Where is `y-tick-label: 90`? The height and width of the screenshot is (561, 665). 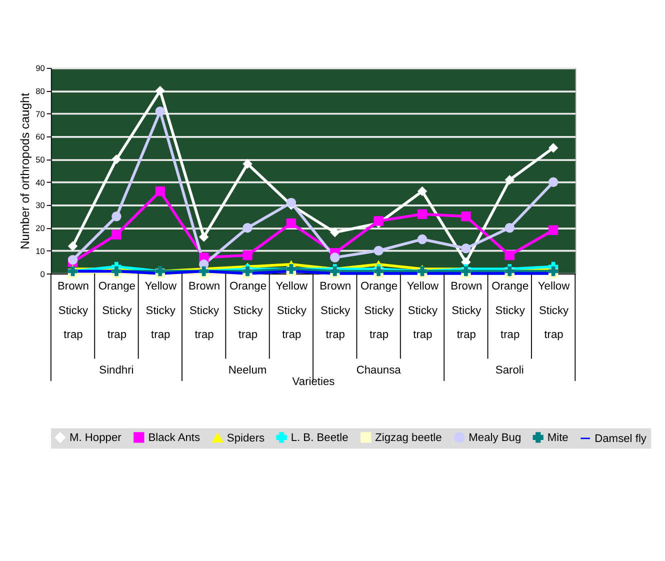 y-tick-label: 90 is located at coordinates (41, 68).